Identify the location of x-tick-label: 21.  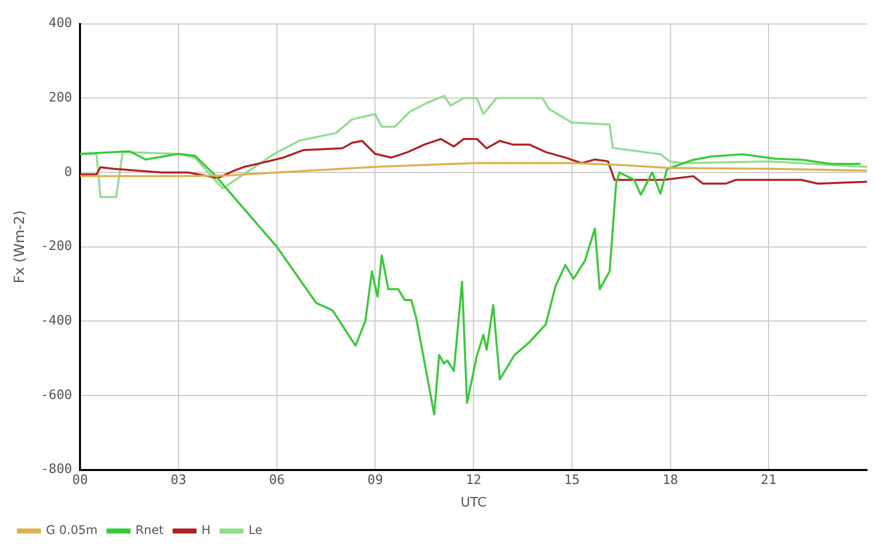
(768, 480).